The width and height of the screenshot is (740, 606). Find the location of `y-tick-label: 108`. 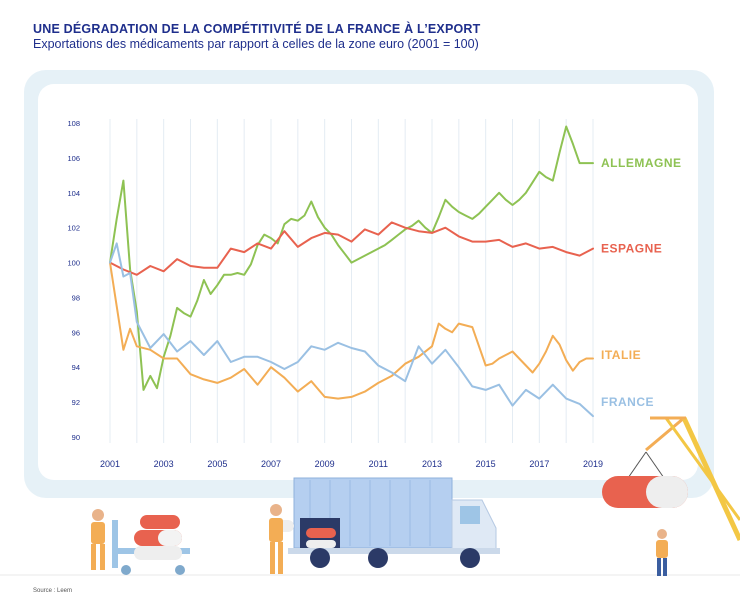

y-tick-label: 108 is located at coordinates (73, 123).